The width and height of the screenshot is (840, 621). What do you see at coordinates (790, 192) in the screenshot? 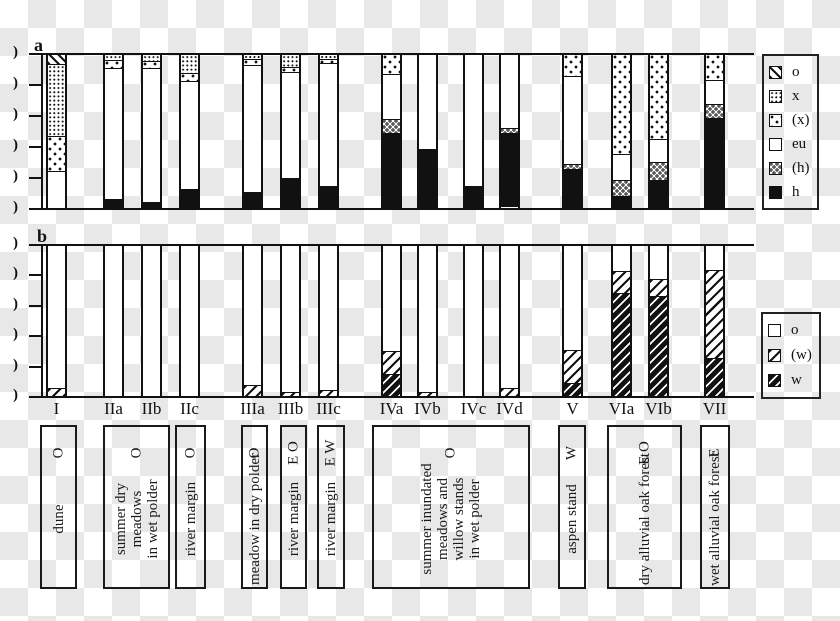
I see `legend-item-h: h` at bounding box center [790, 192].